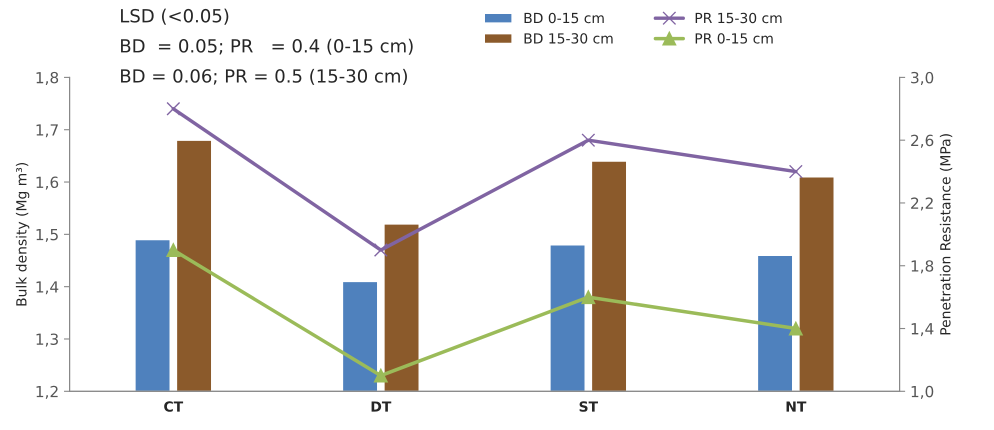  I want to click on y2-tick-label: 2,2, so click(922, 204).